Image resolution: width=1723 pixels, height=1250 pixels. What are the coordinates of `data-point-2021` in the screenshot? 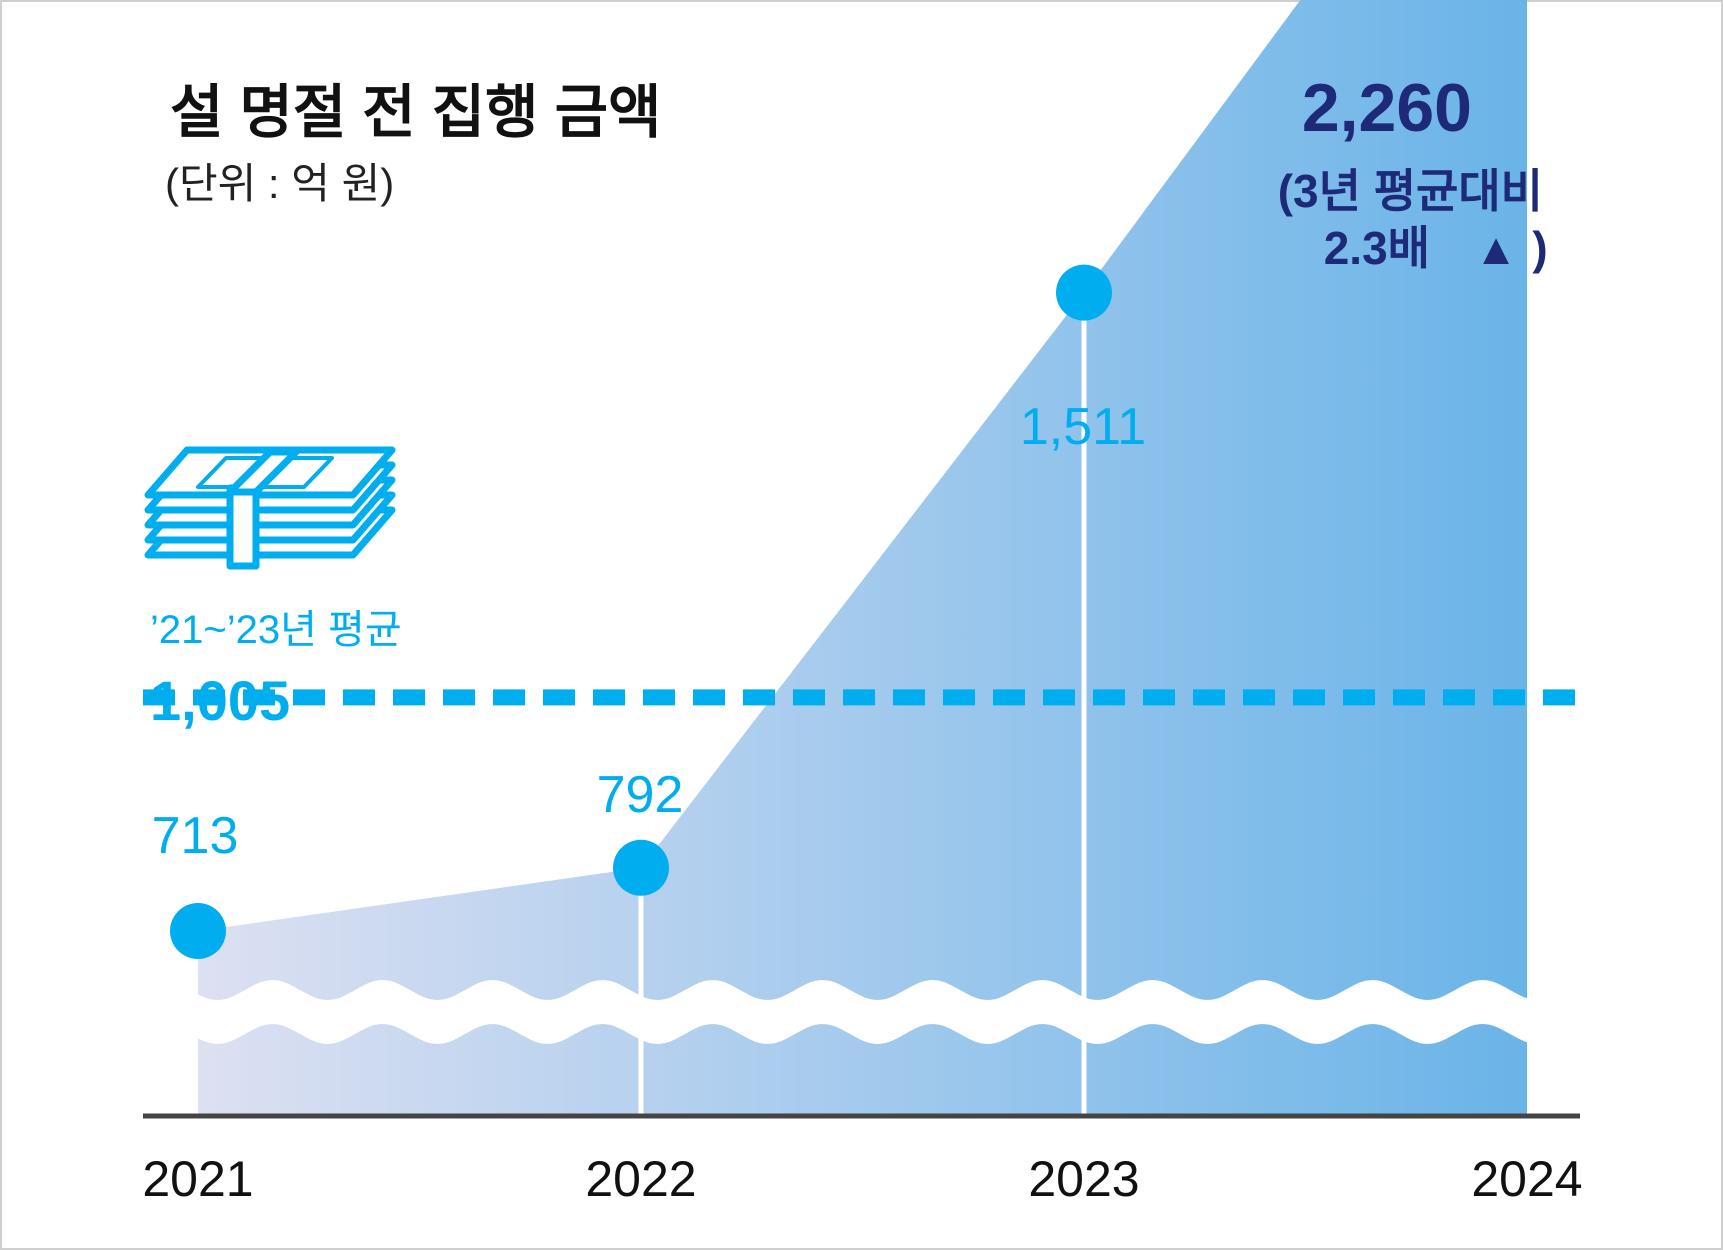 It's located at (198, 931).